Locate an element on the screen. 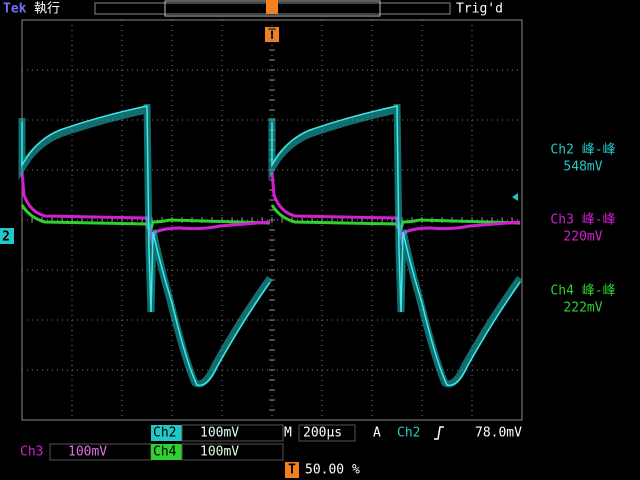  measurement-value: 220mV is located at coordinates (582, 237).